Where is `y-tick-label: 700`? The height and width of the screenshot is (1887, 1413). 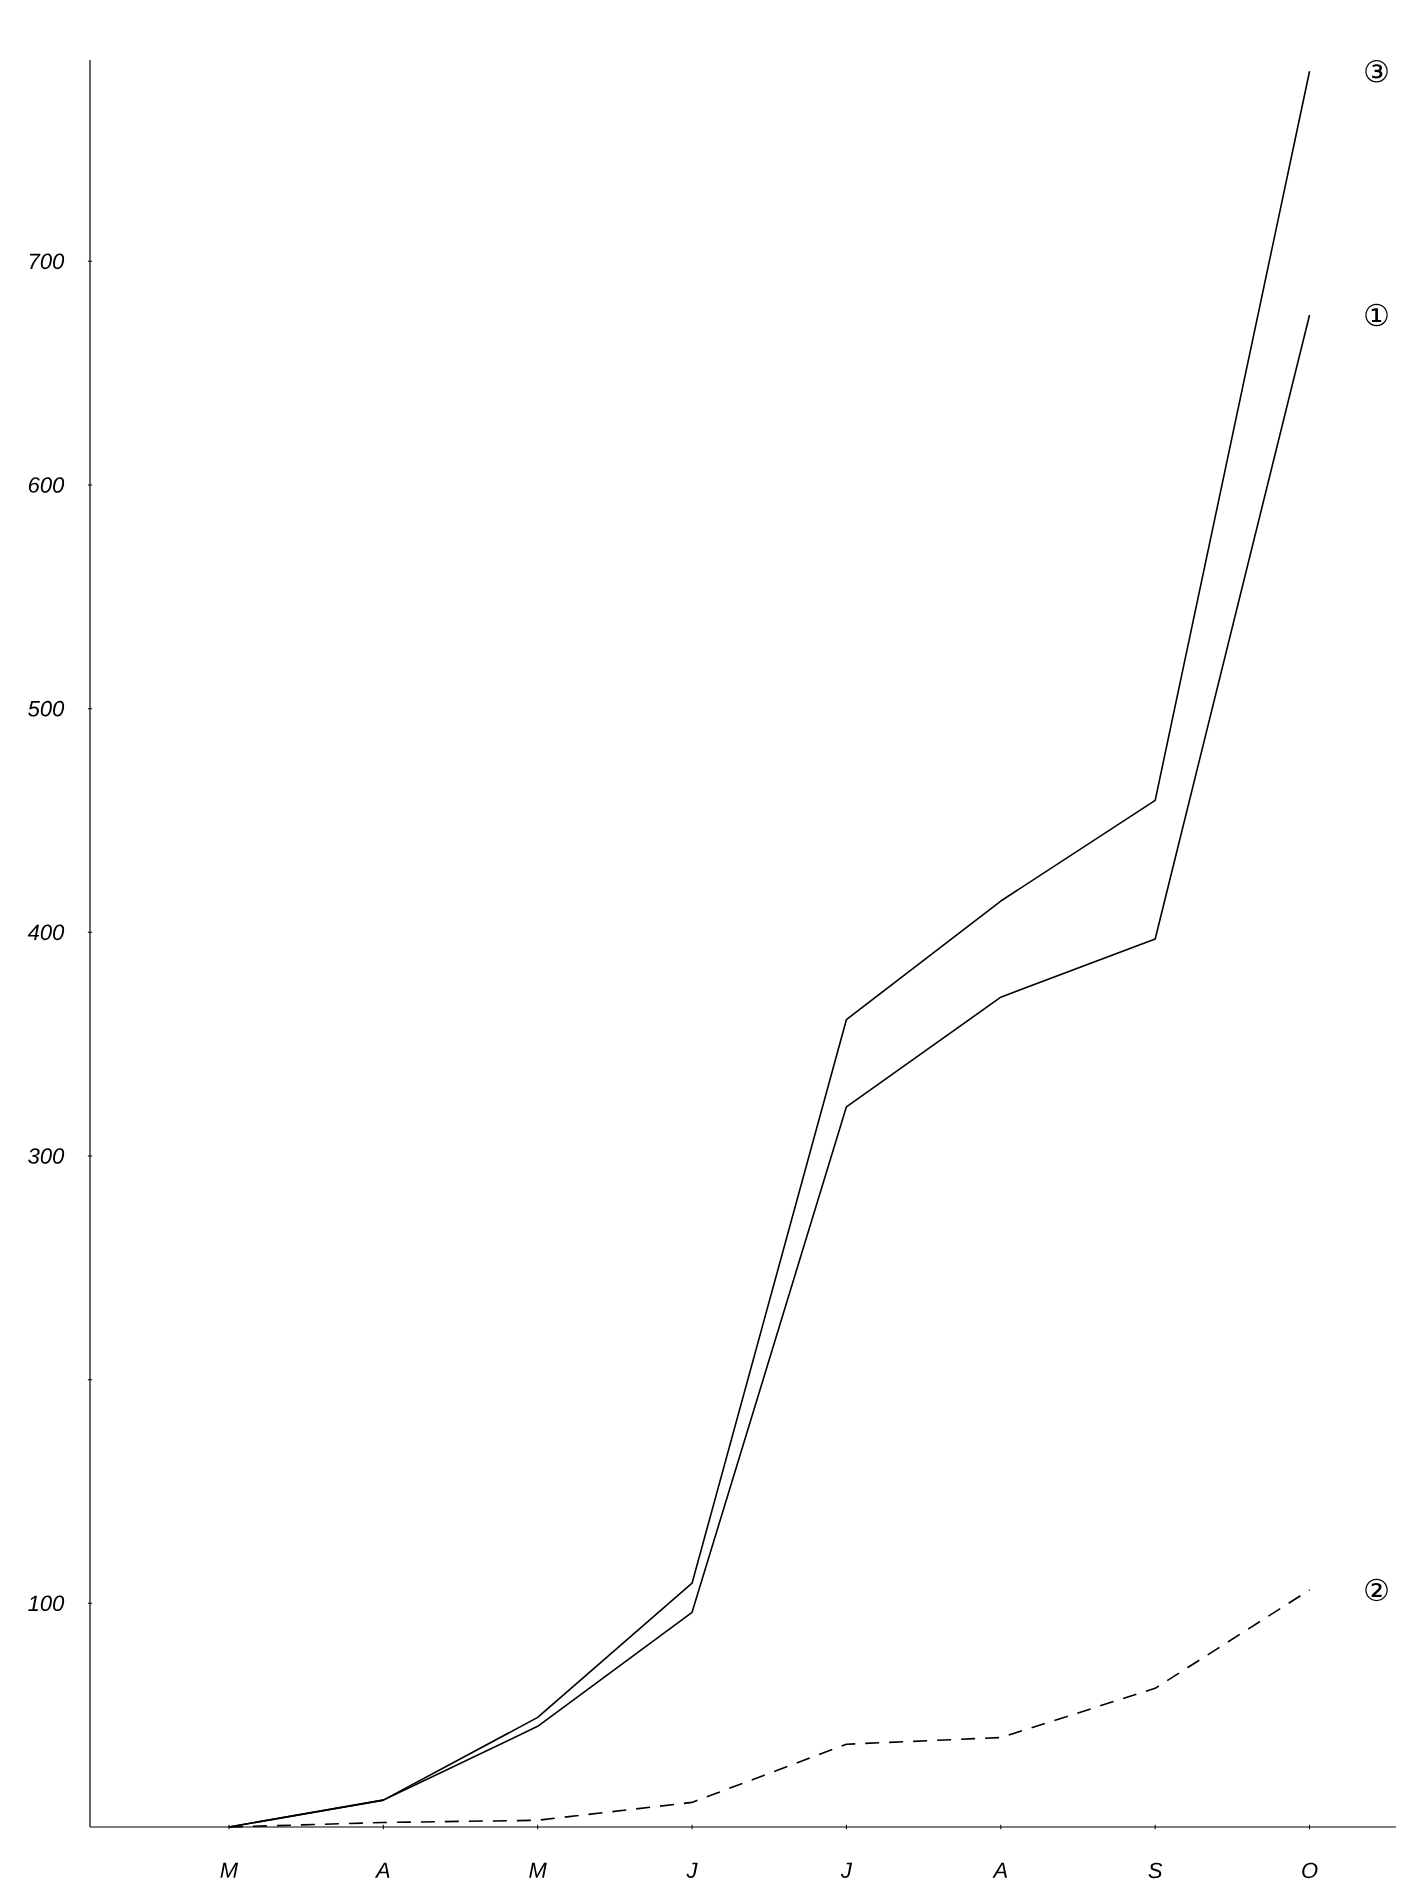
y-tick-label: 700 is located at coordinates (47, 261).